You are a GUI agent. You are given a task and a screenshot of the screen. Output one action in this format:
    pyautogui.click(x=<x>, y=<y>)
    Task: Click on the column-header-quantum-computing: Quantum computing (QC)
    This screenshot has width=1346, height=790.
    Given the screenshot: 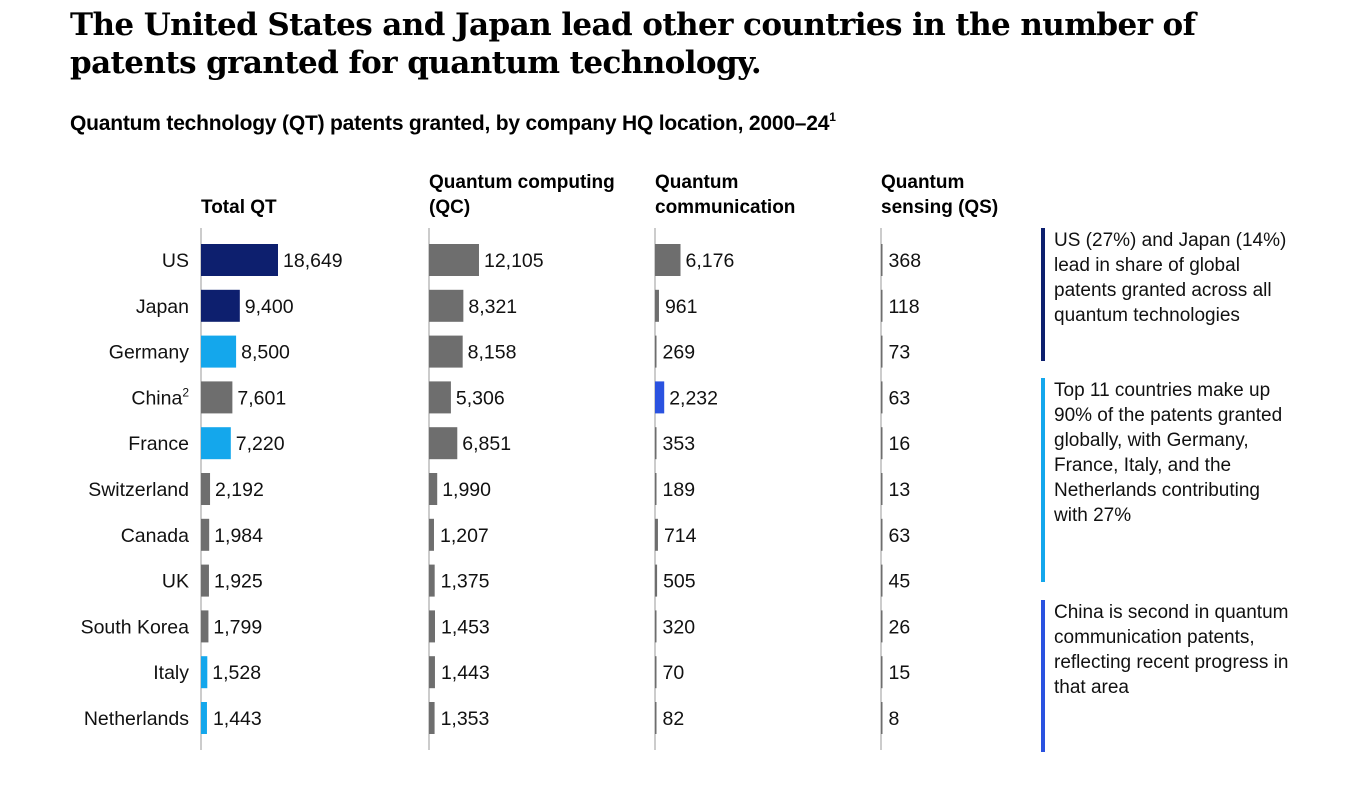 What is the action you would take?
    pyautogui.click(x=522, y=195)
    